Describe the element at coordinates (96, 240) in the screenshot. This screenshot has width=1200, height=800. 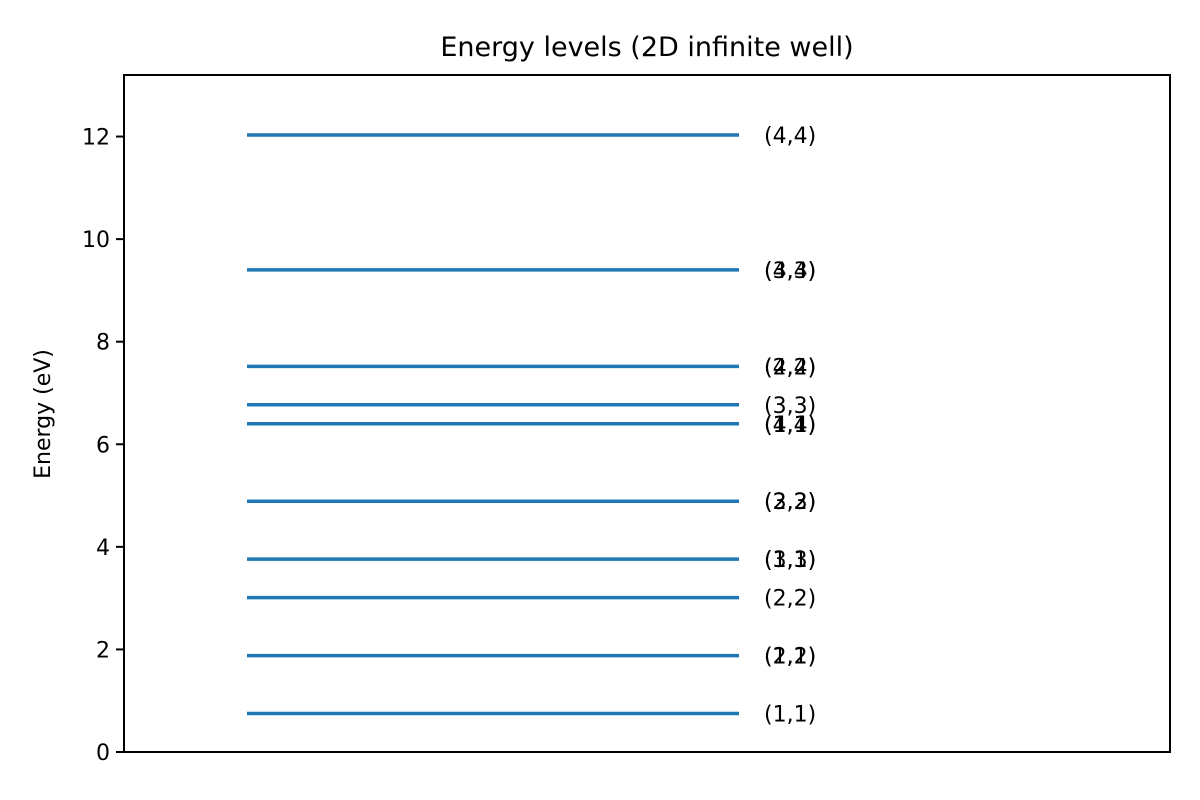
I see `y-tick-label: 10` at that location.